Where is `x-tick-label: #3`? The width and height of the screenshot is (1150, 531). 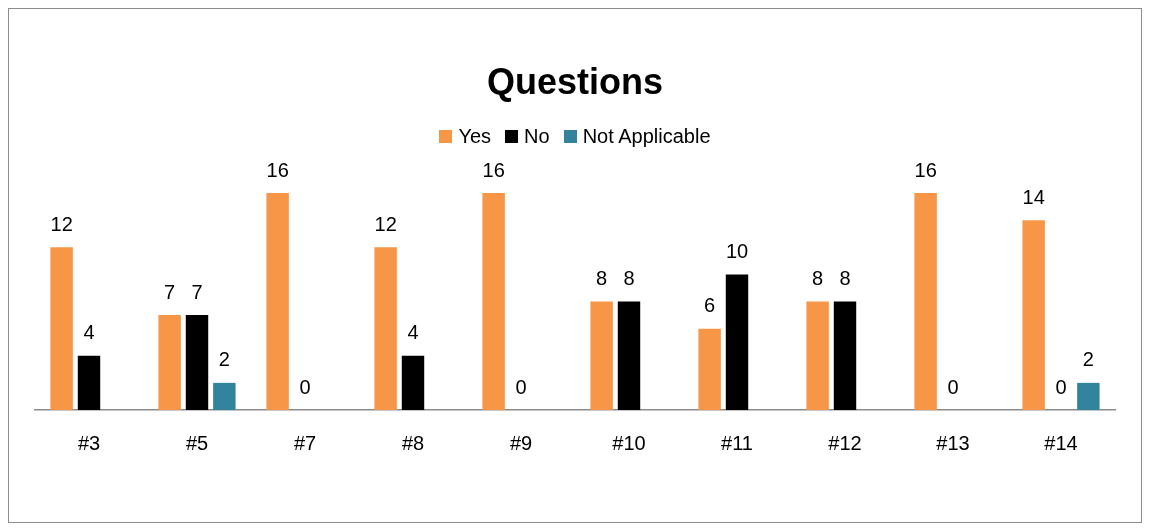
x-tick-label: #3 is located at coordinates (89, 442).